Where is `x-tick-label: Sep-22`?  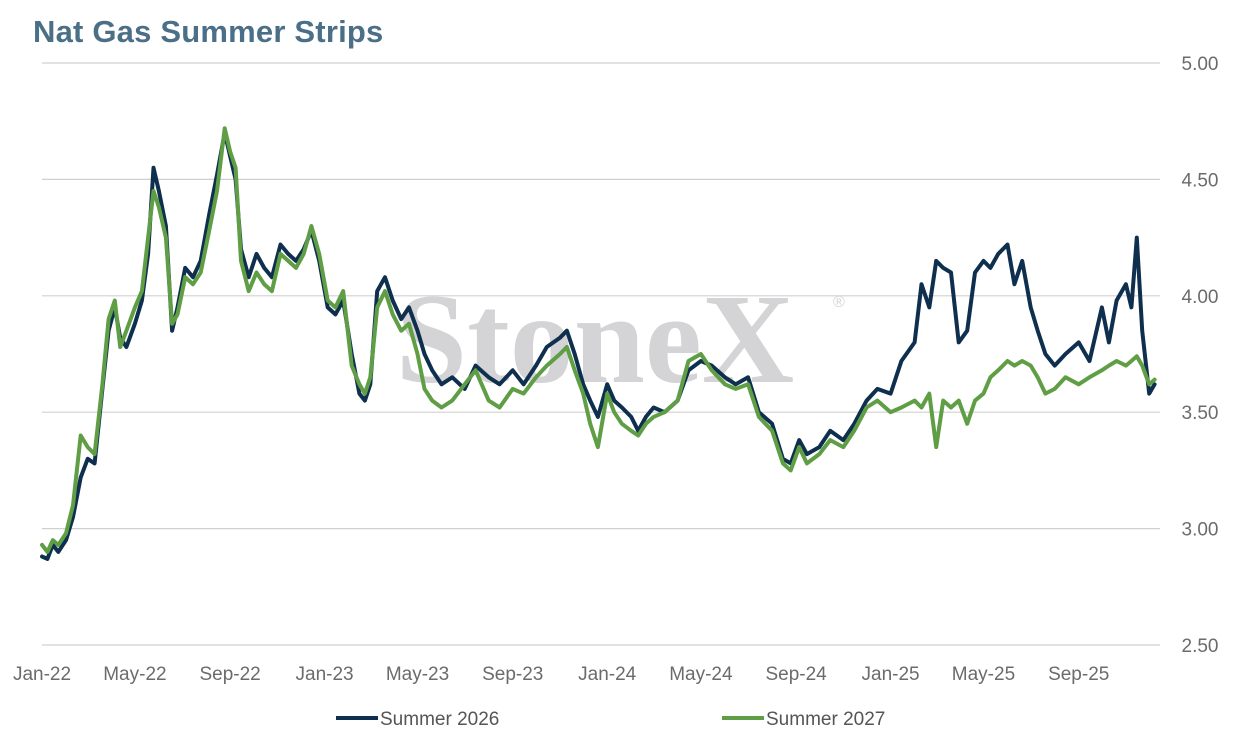
x-tick-label: Sep-22 is located at coordinates (229, 674).